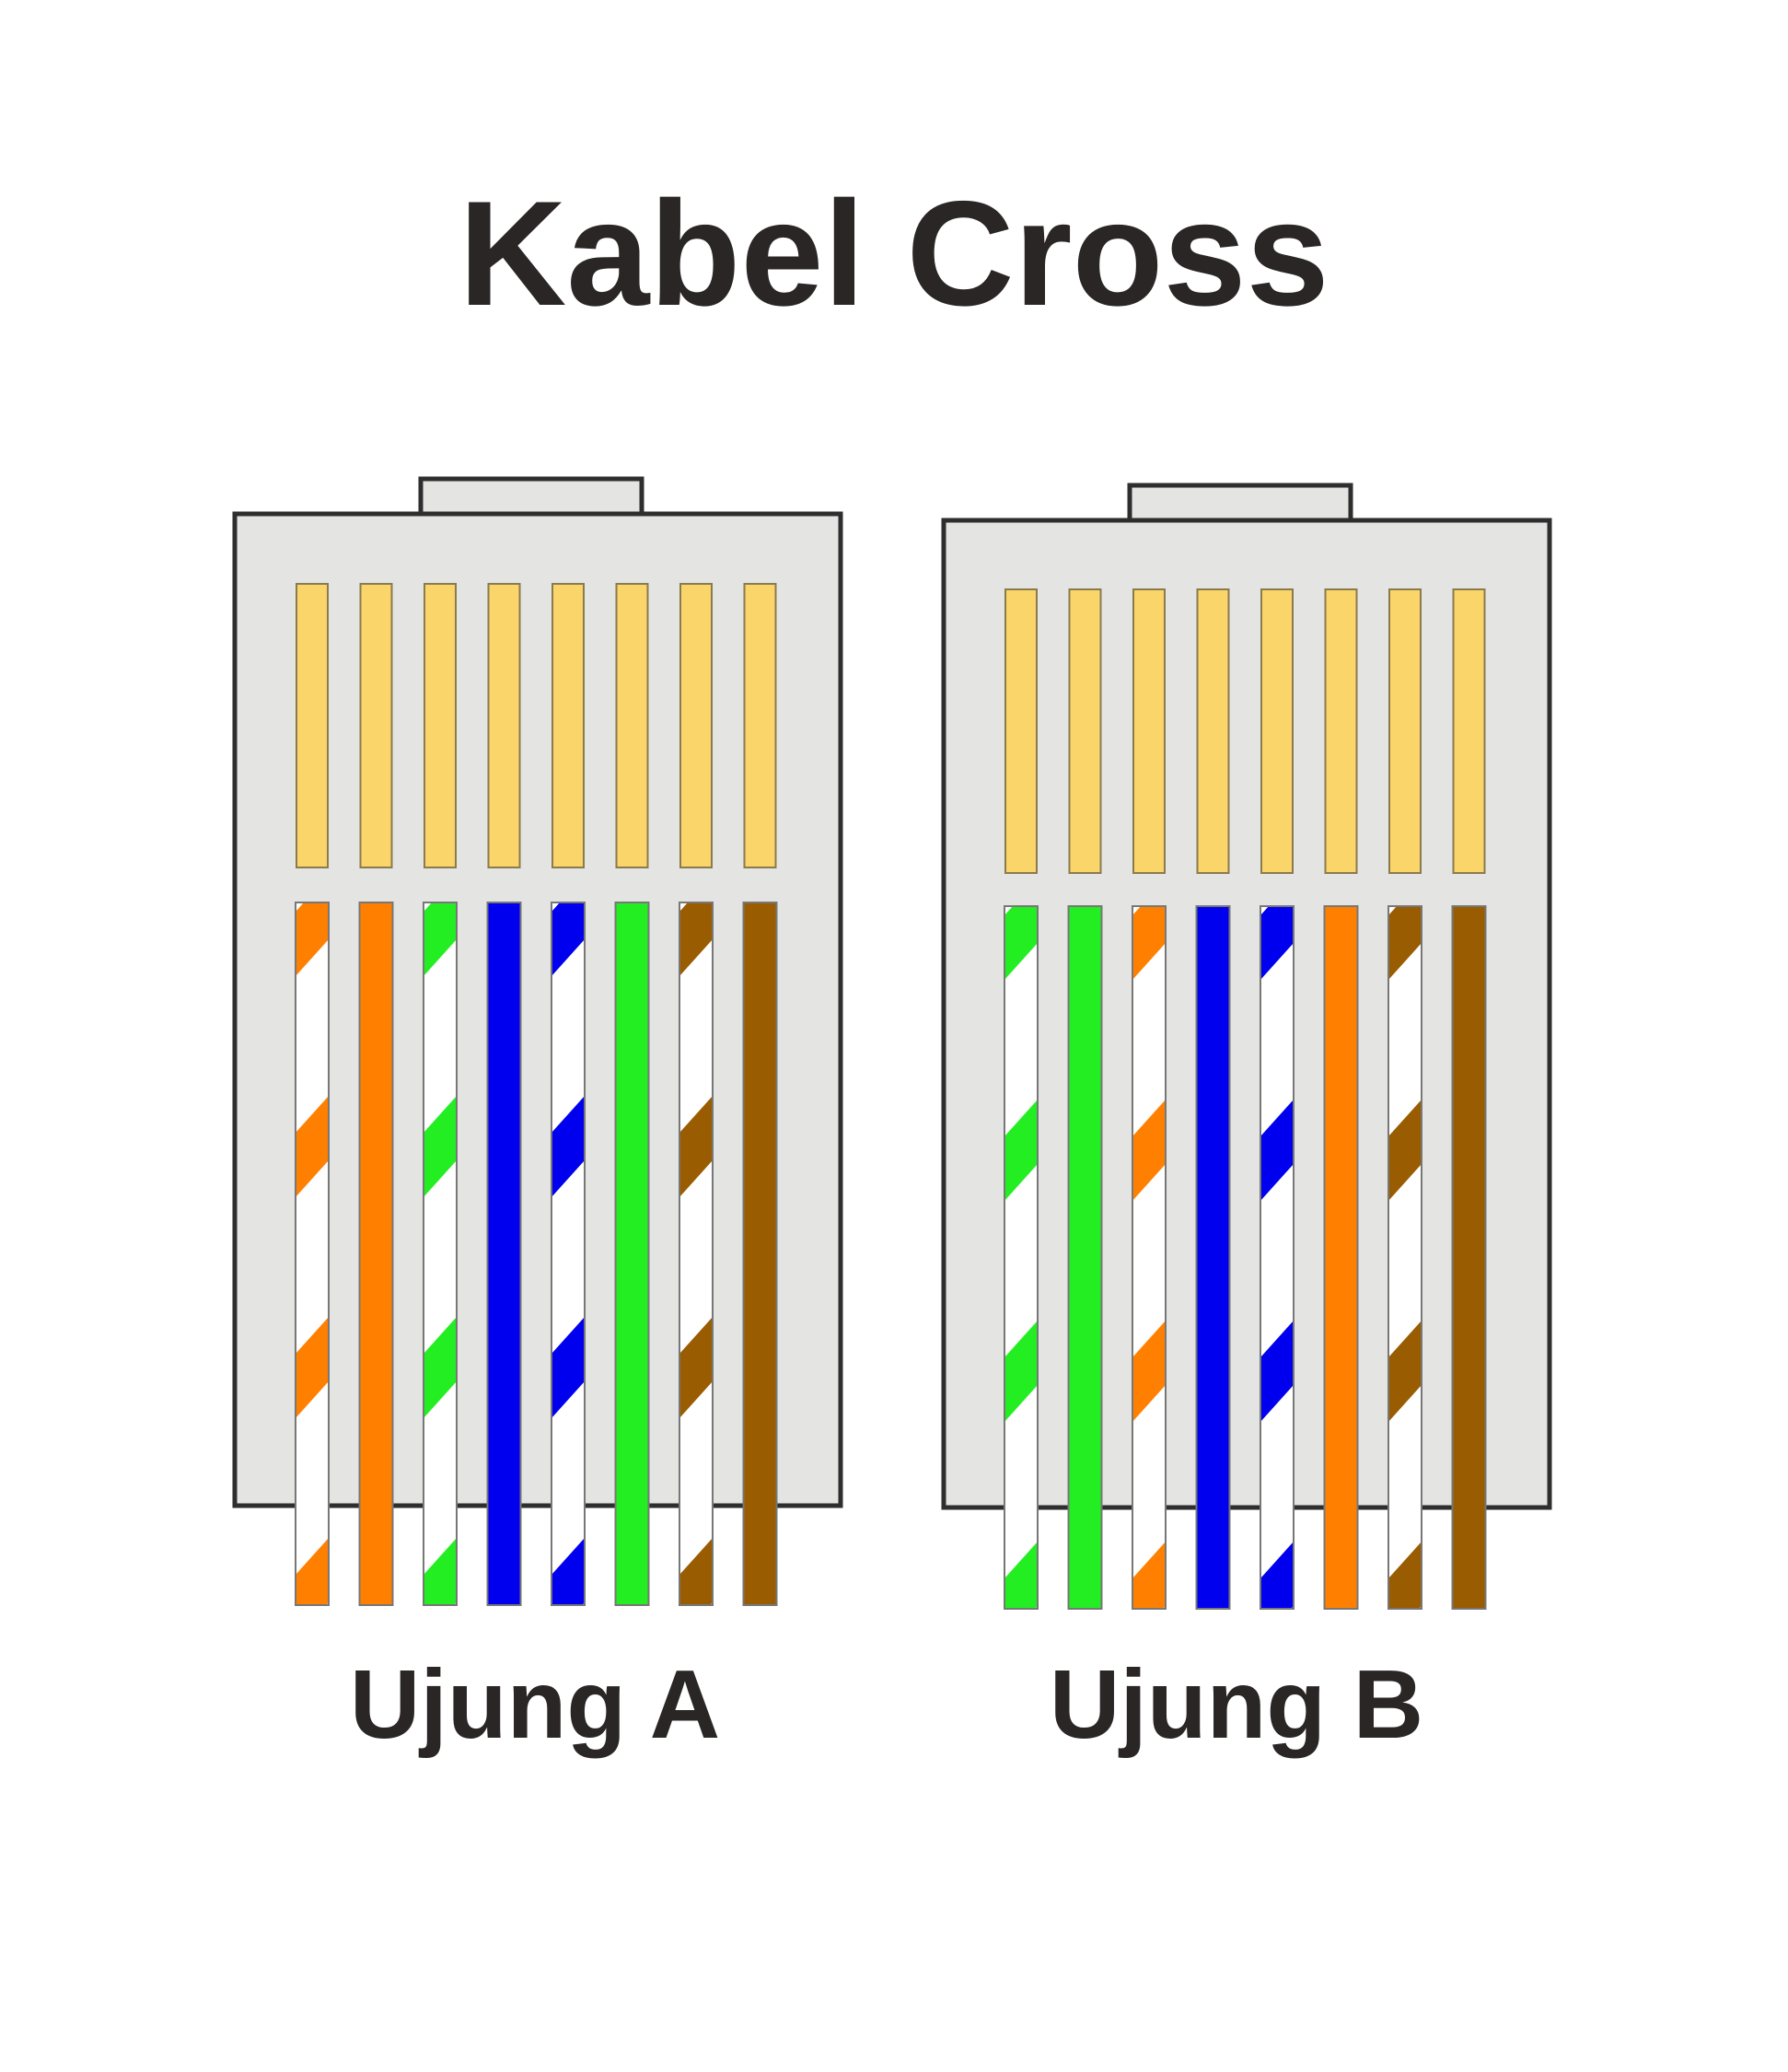  I want to click on connector-label-ujung-a: Ujung A, so click(535, 1704).